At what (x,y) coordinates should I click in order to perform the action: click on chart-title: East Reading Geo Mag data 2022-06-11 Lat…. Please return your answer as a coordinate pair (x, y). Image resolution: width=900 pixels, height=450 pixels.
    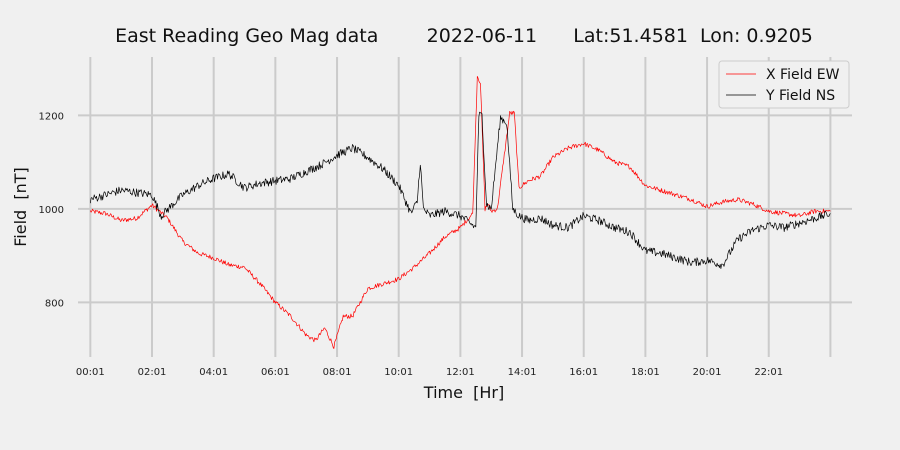
    Looking at the image, I should click on (464, 36).